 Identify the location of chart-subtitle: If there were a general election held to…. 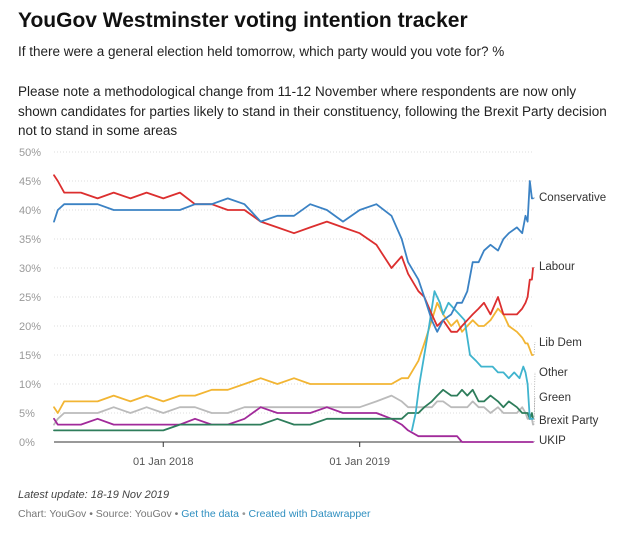
(261, 51).